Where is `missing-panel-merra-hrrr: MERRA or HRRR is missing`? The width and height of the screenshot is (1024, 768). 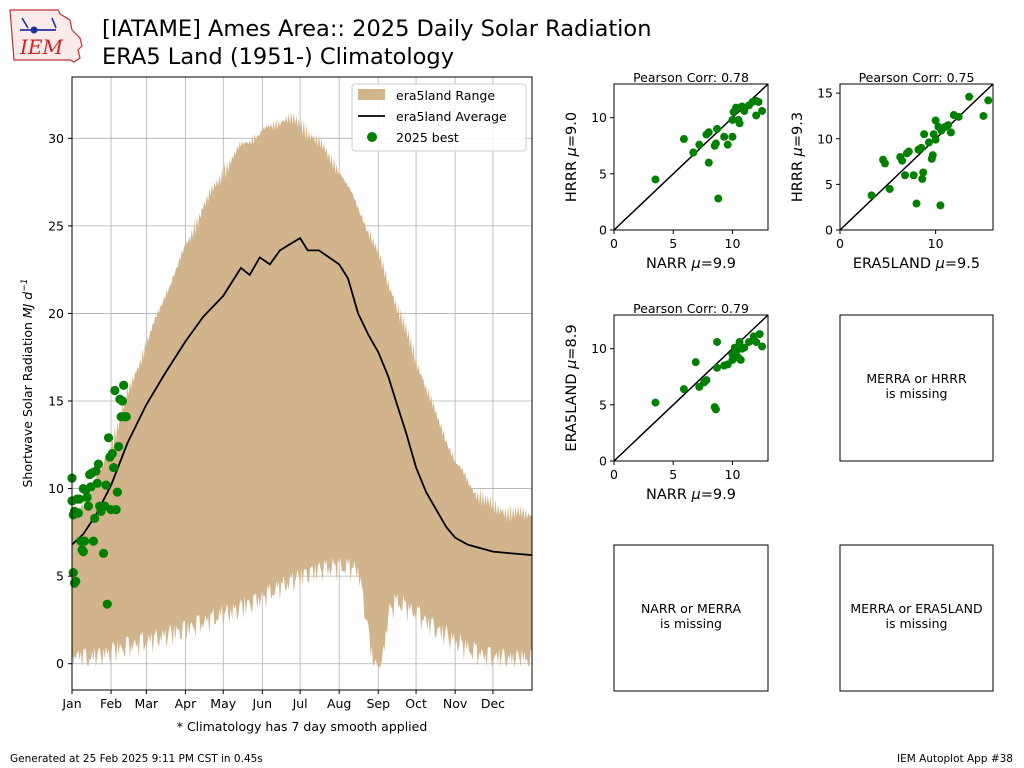
missing-panel-merra-hrrr: MERRA or HRRR is missing is located at coordinates (916, 388).